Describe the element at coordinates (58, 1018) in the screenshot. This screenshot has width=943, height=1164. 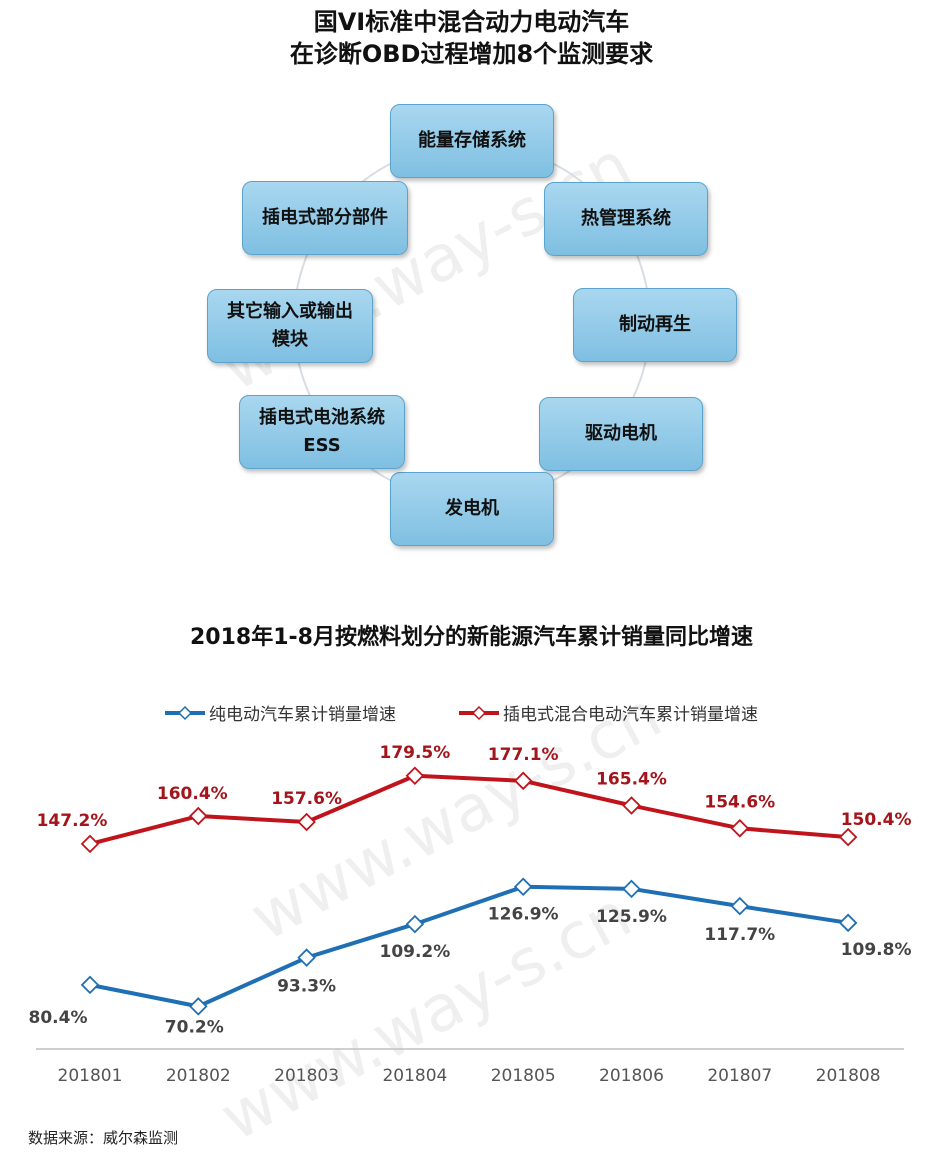
I see `data-label: 80.4%` at that location.